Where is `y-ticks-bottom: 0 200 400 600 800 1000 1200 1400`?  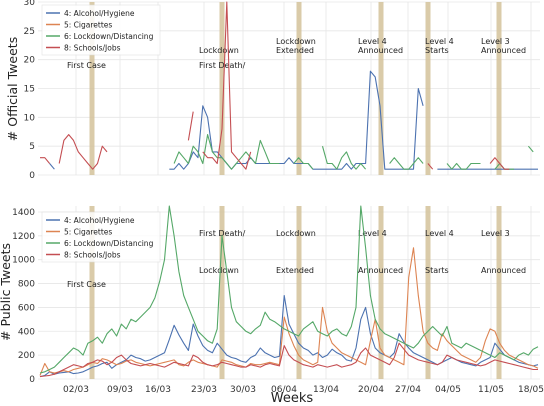
y-ticks-bottom: 0 200 400 600 800 1000 1200 1400 is located at coordinates (23, 296).